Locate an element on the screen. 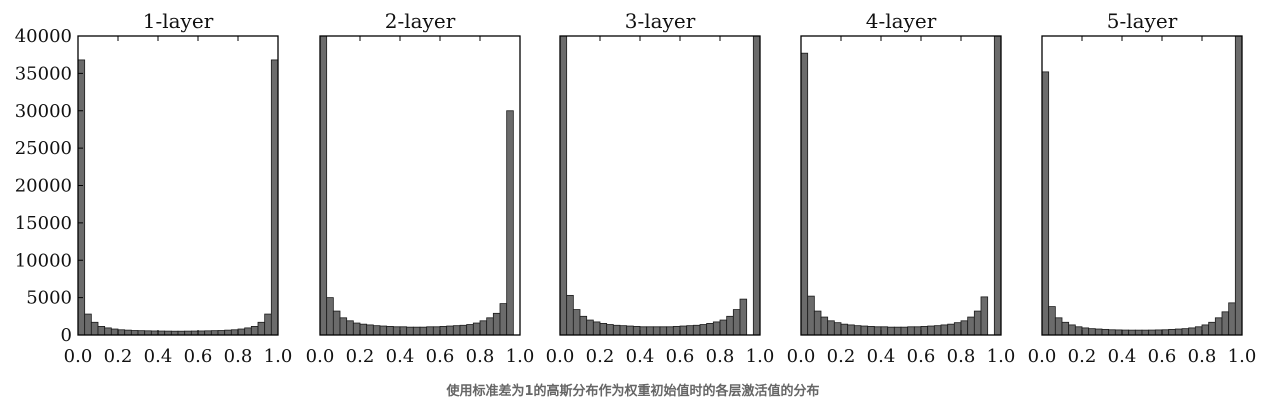 The width and height of the screenshot is (1266, 411). x-tick-label-2-2: 0.2 is located at coordinates (360, 356).